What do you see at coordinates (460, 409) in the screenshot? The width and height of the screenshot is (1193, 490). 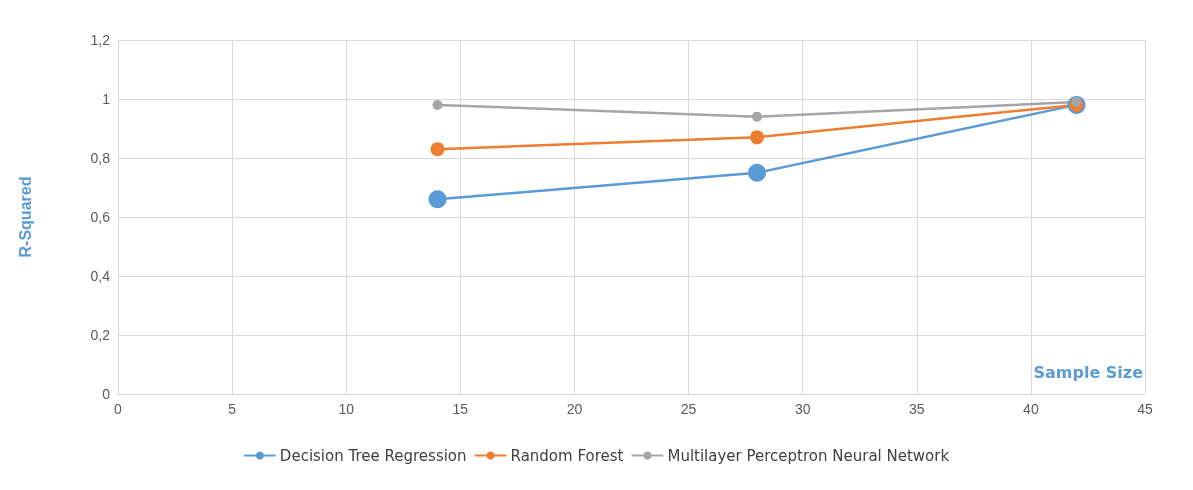 I see `x-tick-label: 15` at bounding box center [460, 409].